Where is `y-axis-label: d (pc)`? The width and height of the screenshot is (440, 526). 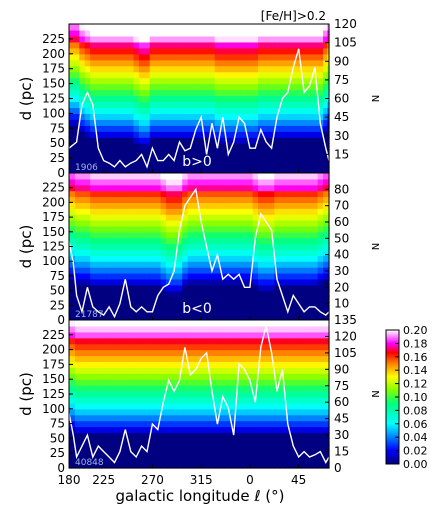
y-axis-label: d (pc) is located at coordinates (26, 247).